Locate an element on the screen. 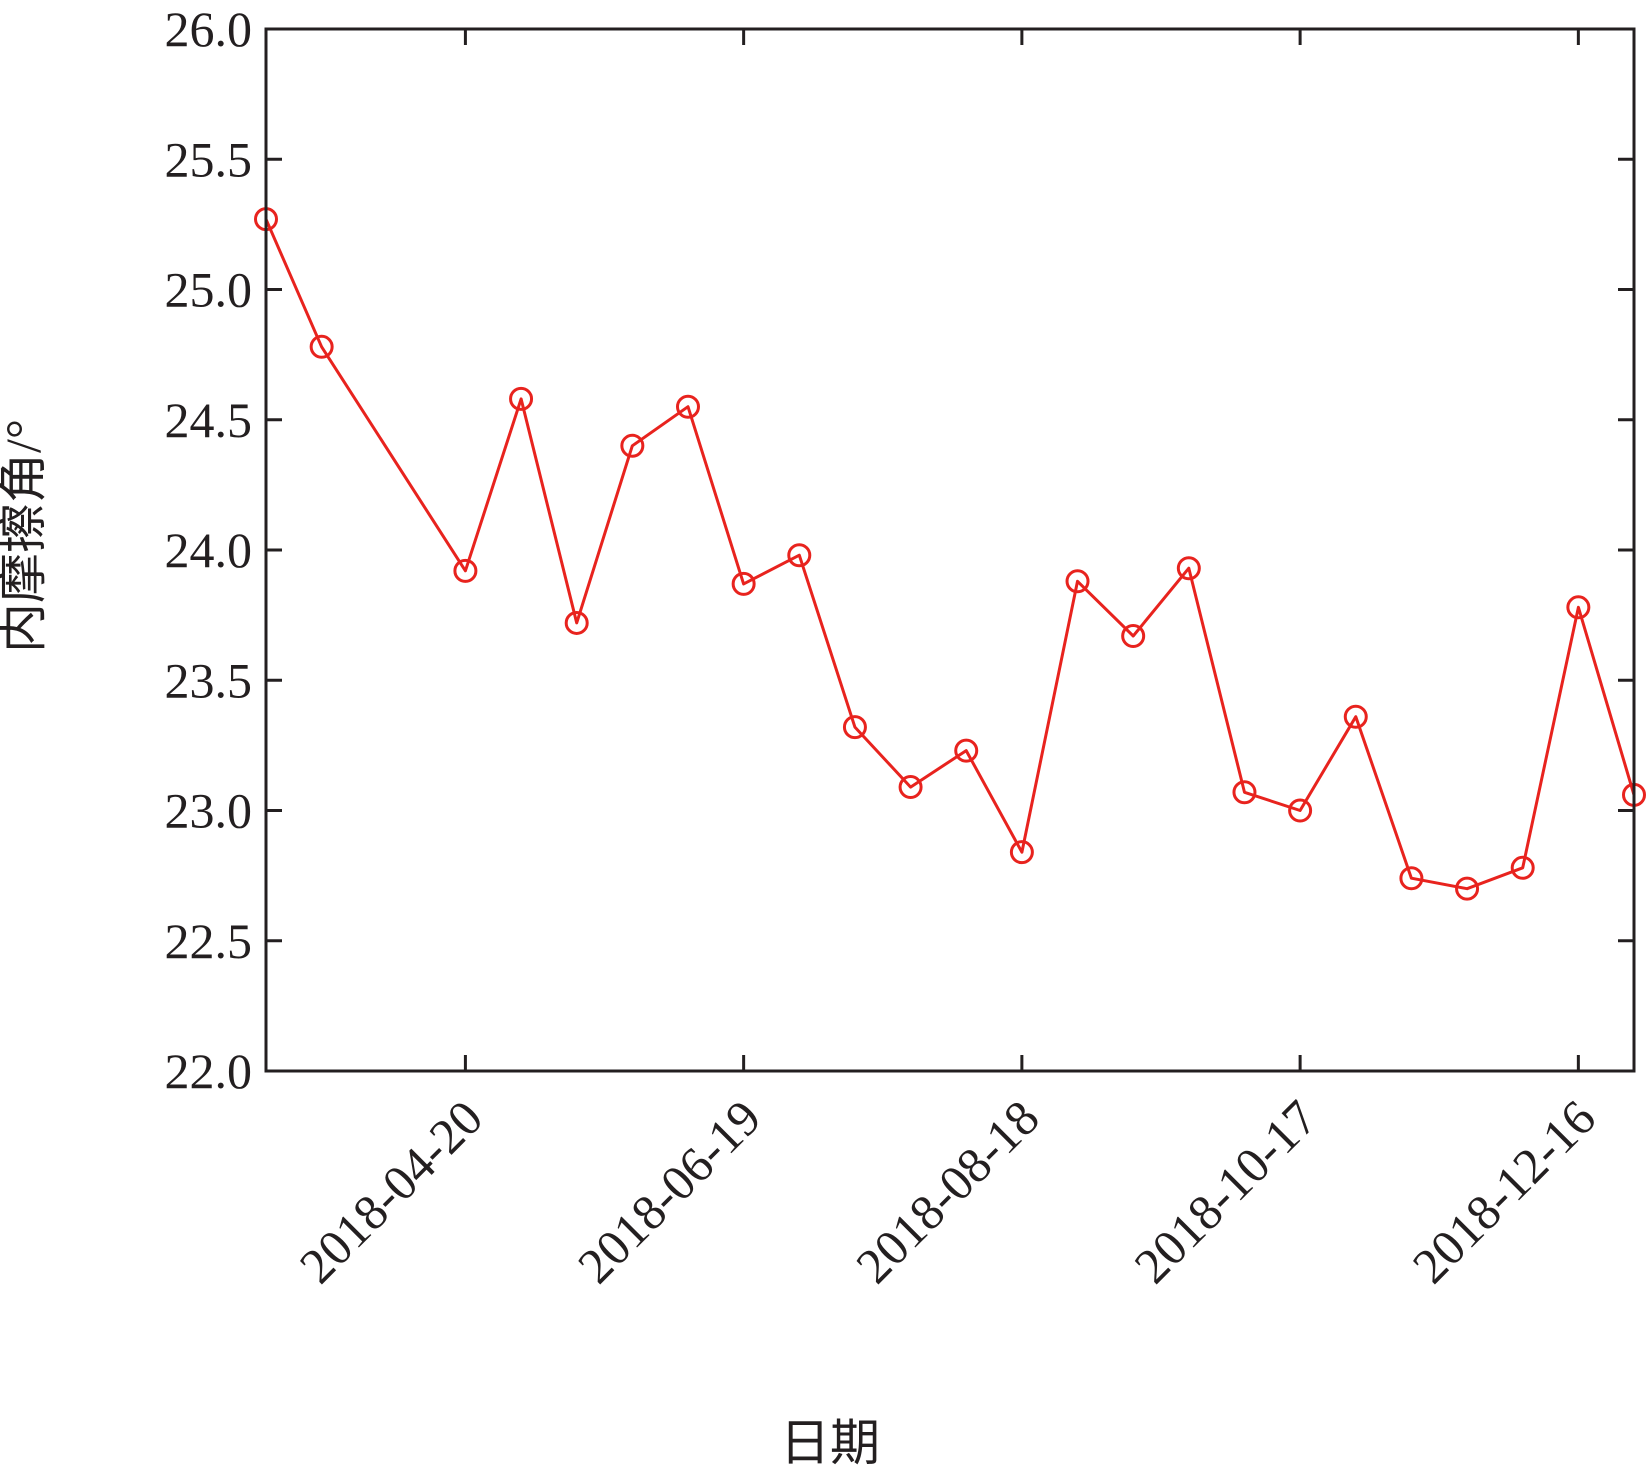  y-tick-label: 24.5 is located at coordinates (209, 420).